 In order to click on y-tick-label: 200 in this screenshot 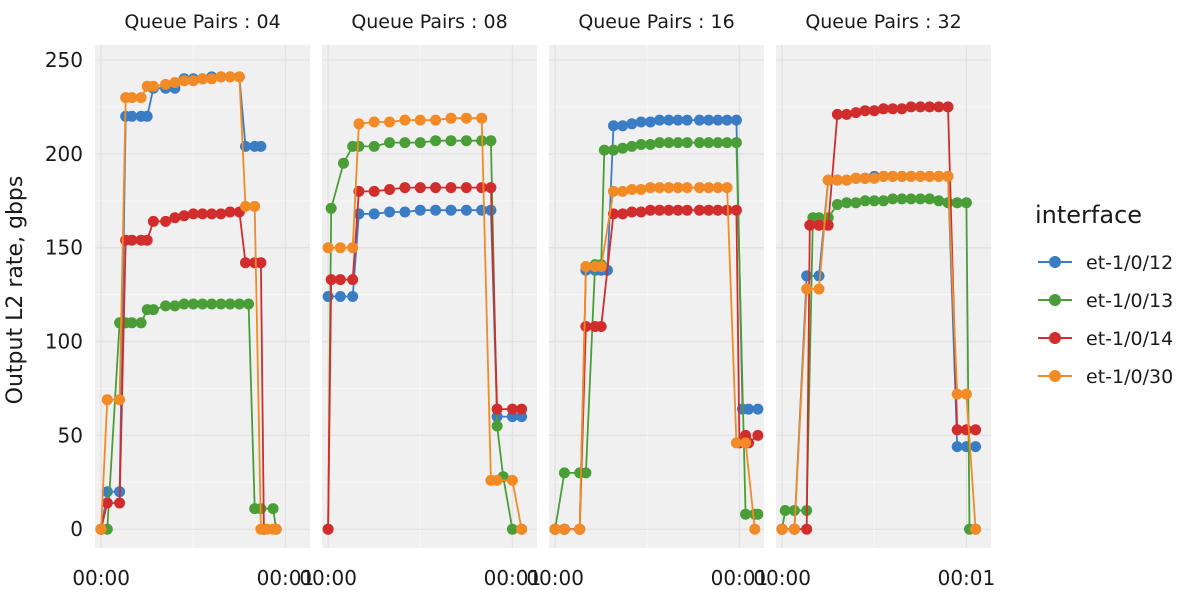, I will do `click(64, 154)`.